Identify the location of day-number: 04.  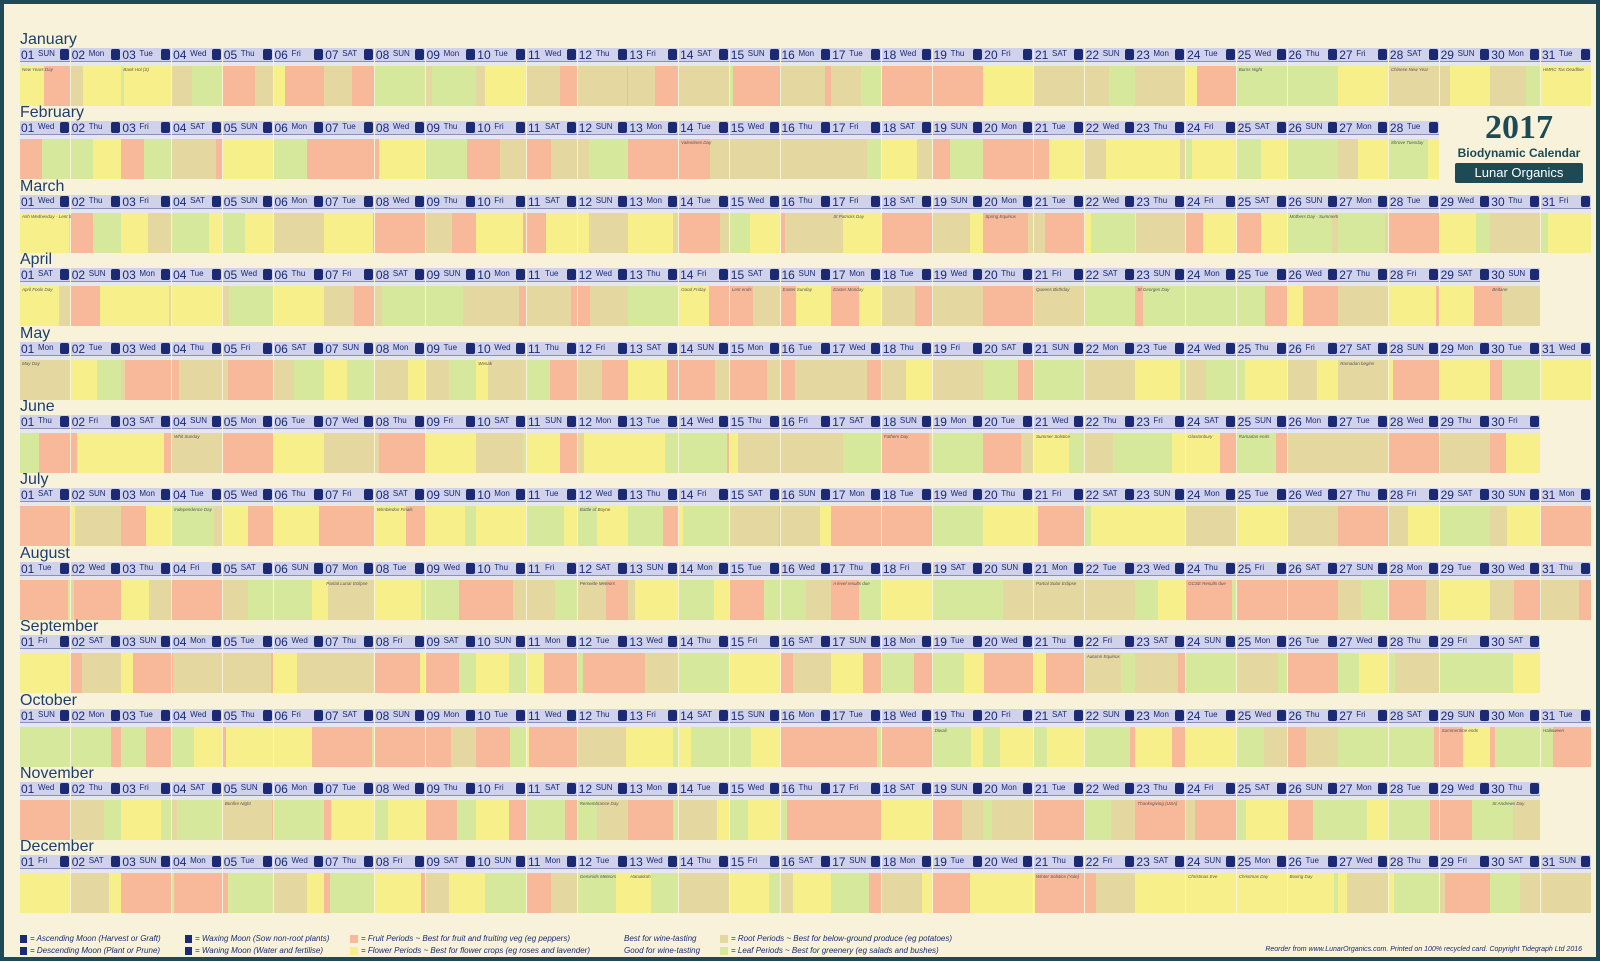
(180, 348).